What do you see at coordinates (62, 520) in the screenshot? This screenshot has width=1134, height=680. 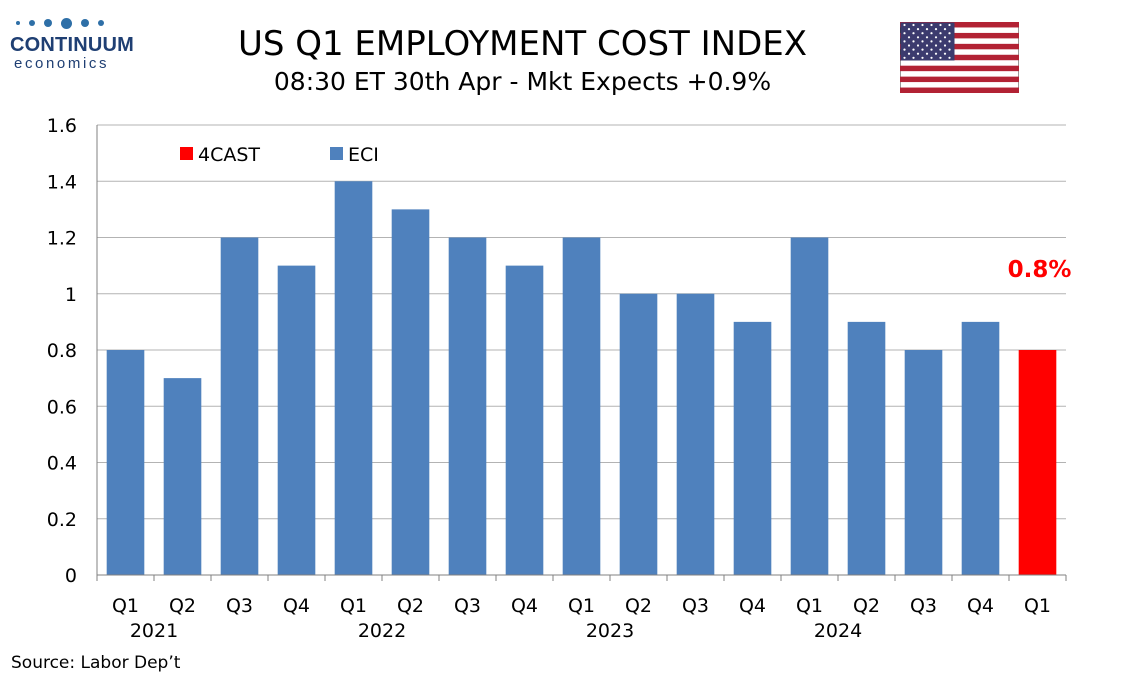 I see `y-tick-label: 0.2` at bounding box center [62, 520].